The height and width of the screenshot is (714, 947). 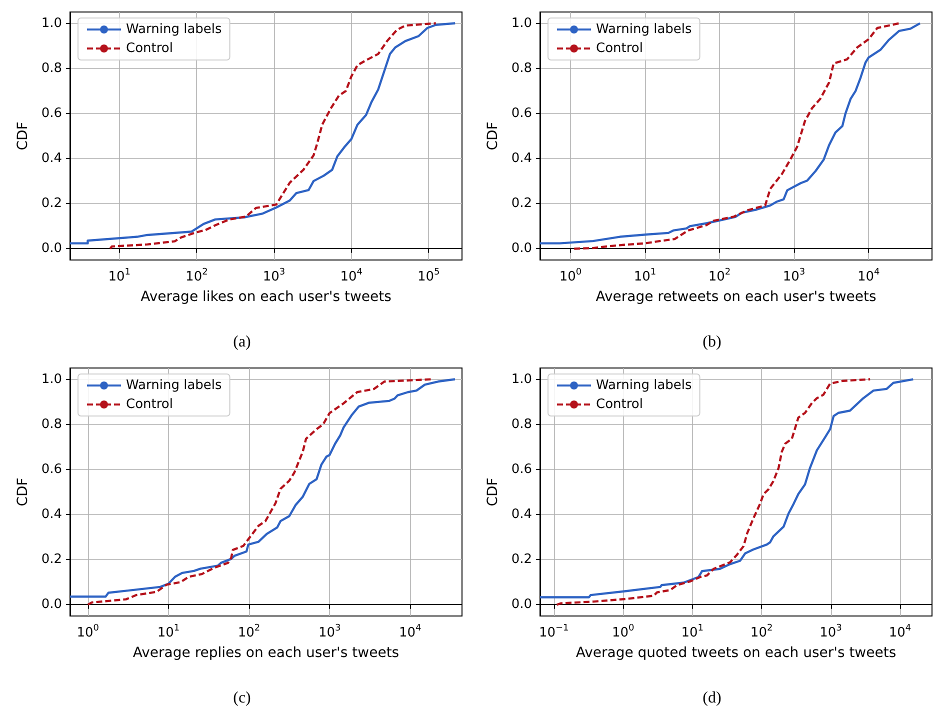 I want to click on x-axis-title: Average likes on each user's tweets, so click(x=266, y=297).